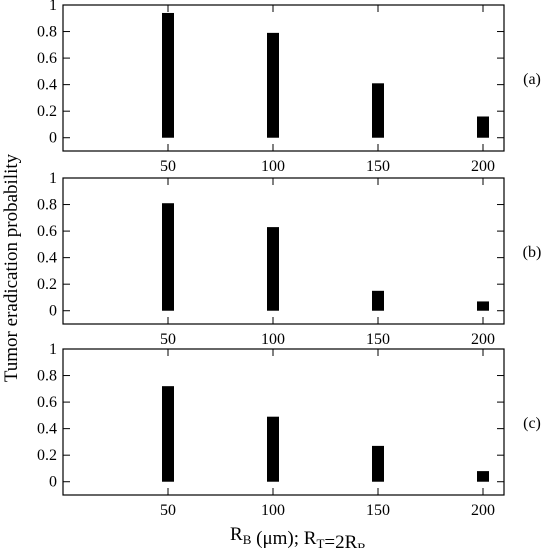 Image resolution: width=545 pixels, height=548 pixels. I want to click on x-axis-title: RB (μm); RT=2RB, so click(298, 536).